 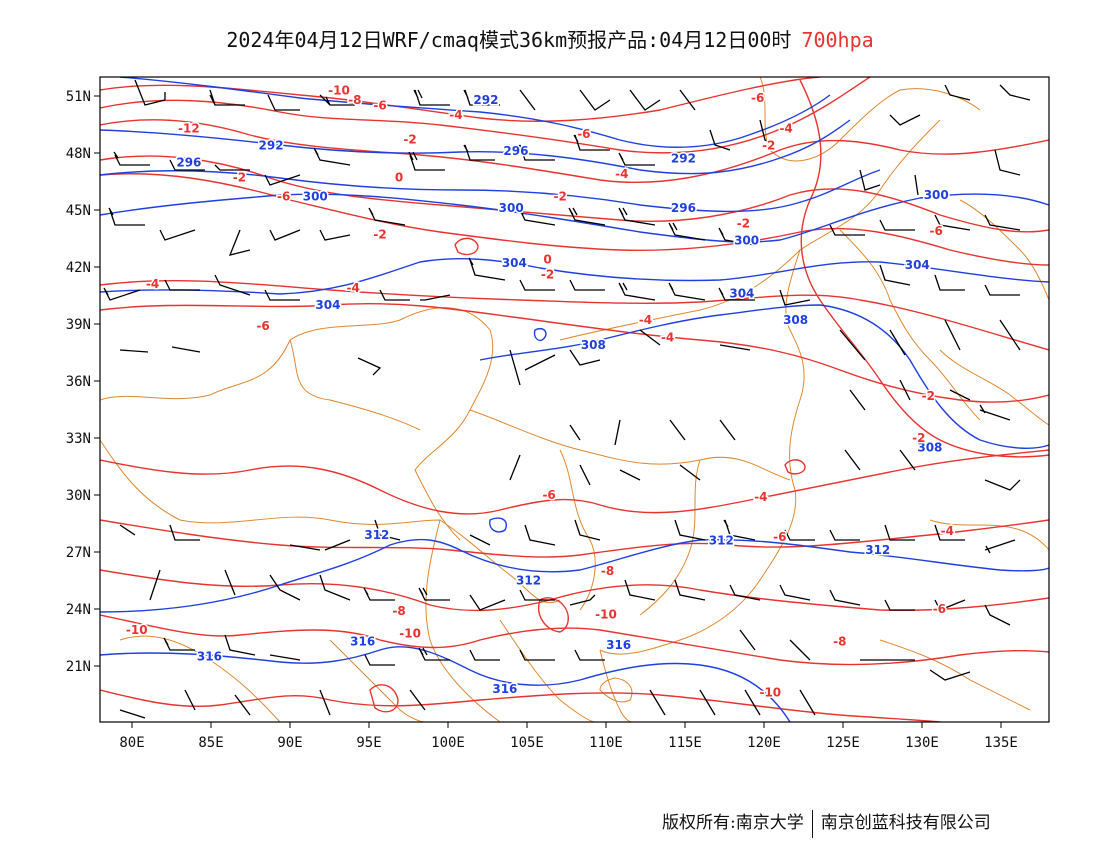 What do you see at coordinates (509, 40) in the screenshot?
I see `title-main: 2024年04月12日WRF/cmaq模式36km预报产品:04月12日00时` at bounding box center [509, 40].